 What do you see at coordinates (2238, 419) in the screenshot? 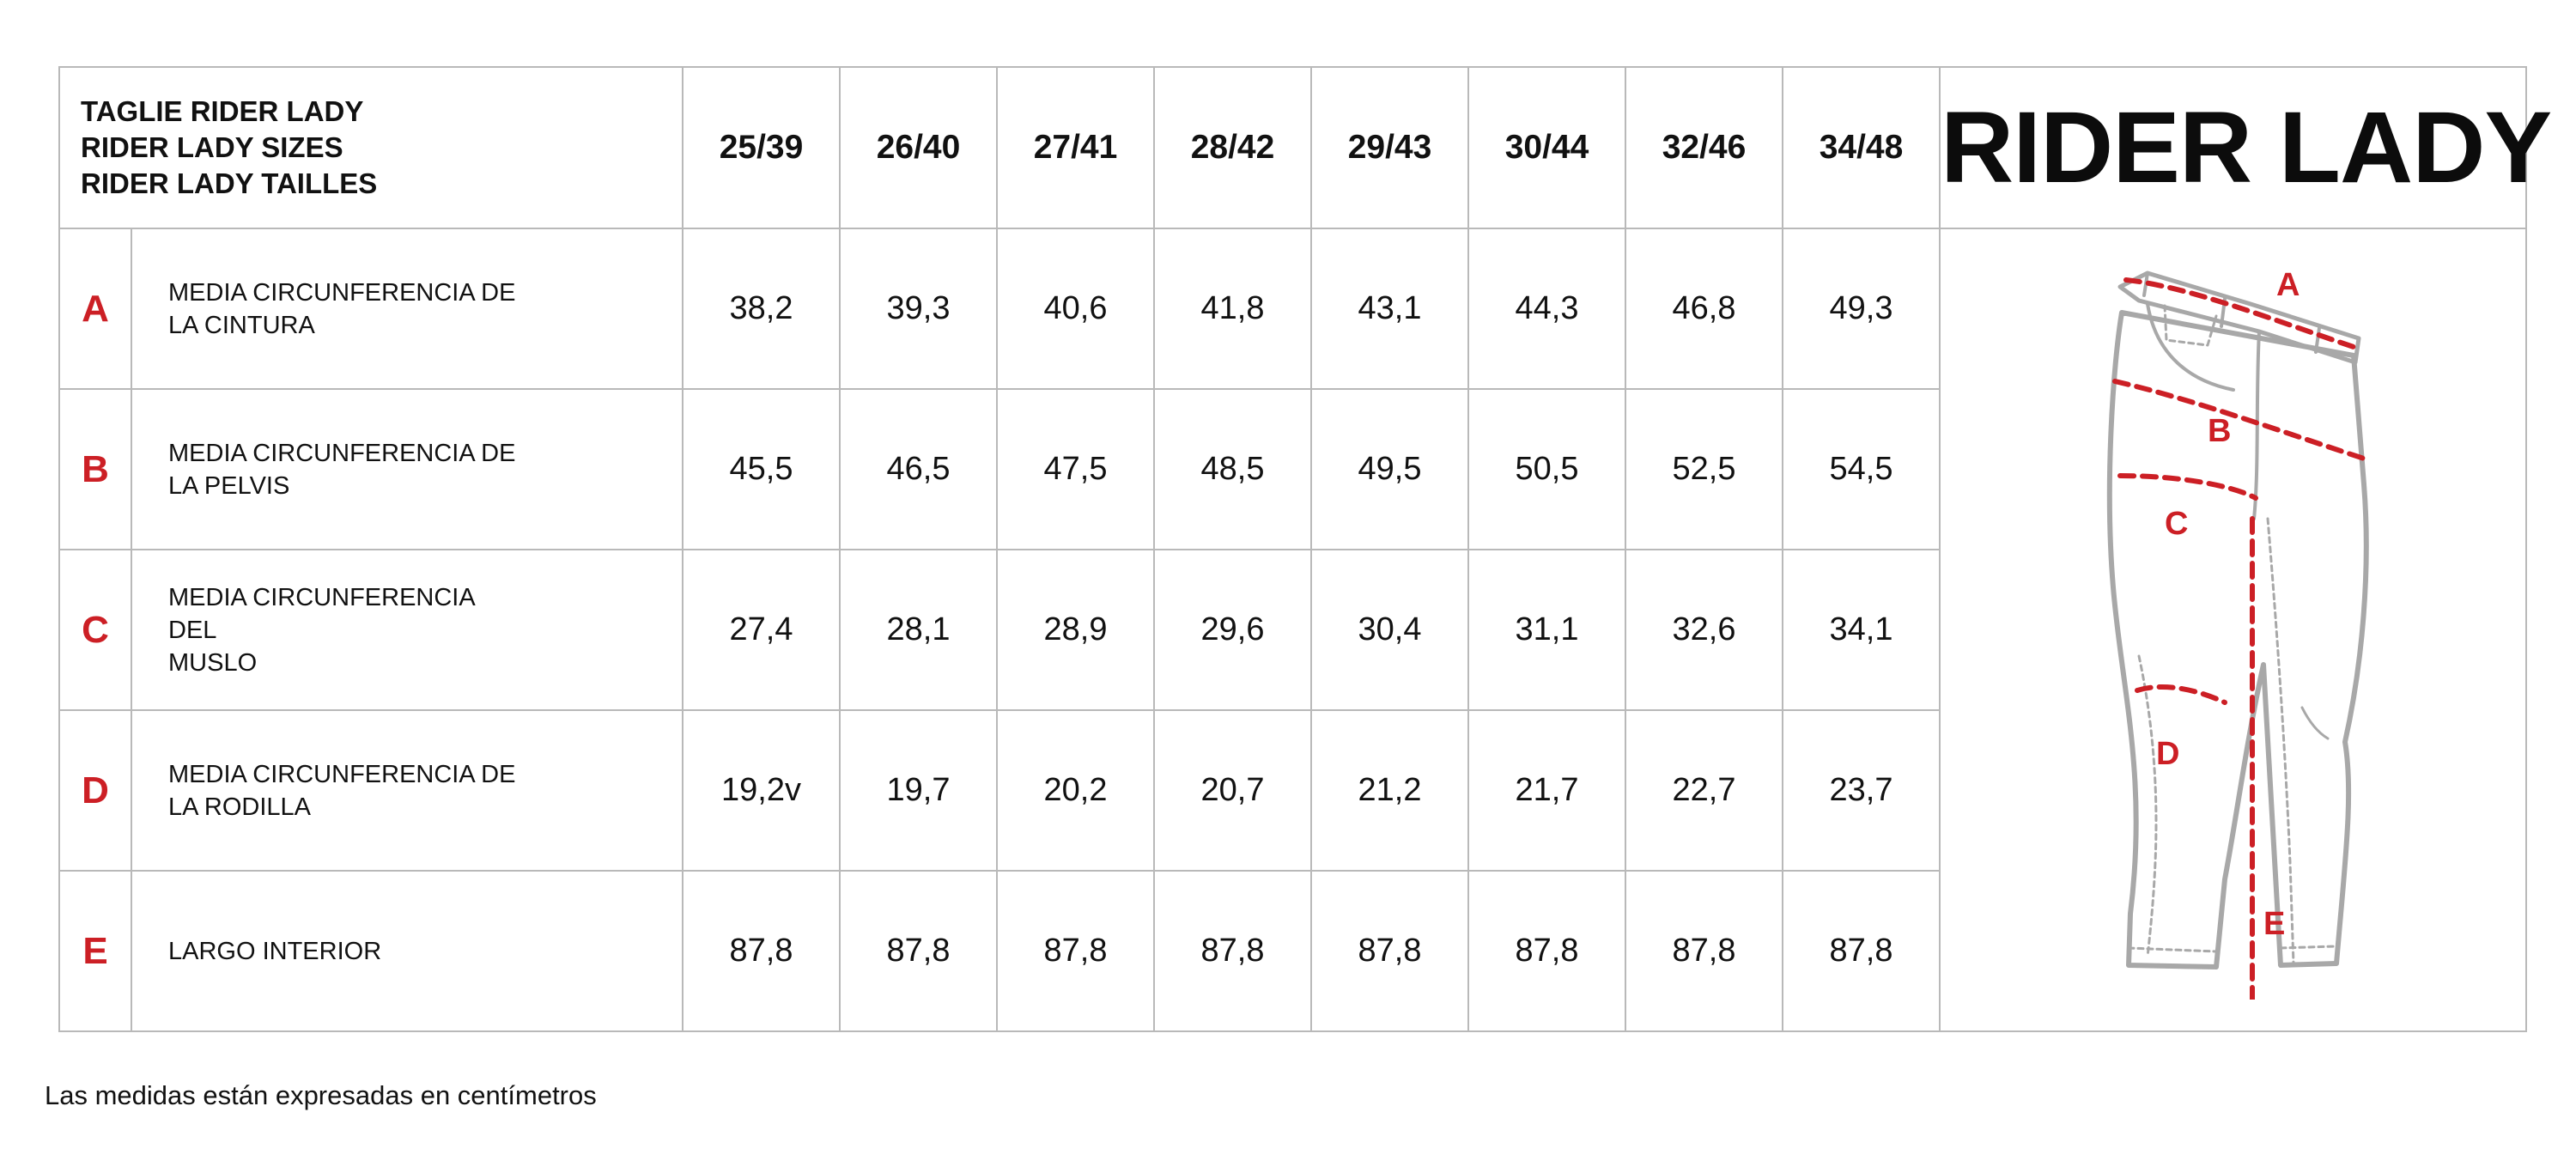
I see `measure-line-b` at bounding box center [2238, 419].